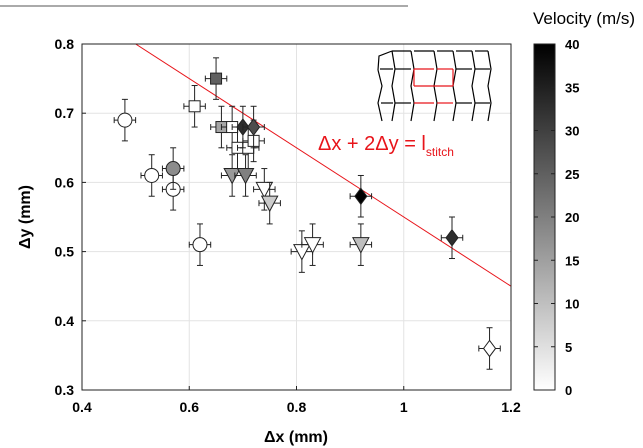 Image resolution: width=643 pixels, height=448 pixels. I want to click on y-tick-label: 0.6, so click(65, 182).